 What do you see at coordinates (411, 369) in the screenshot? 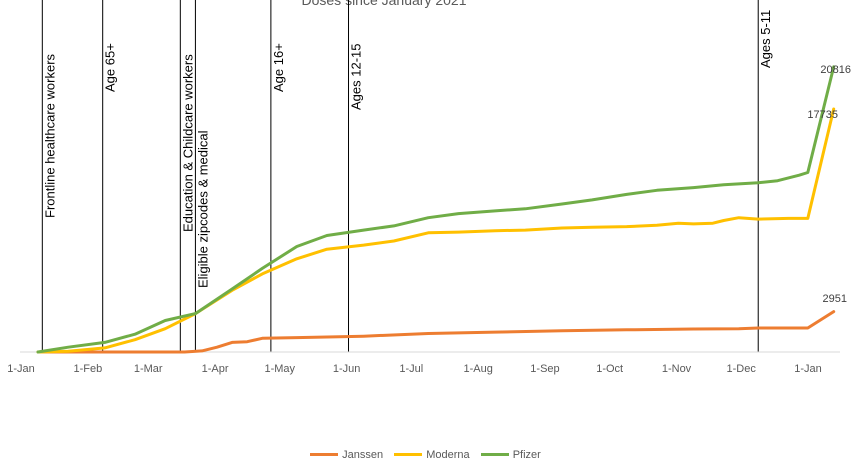
I see `x-tick-label: 1-Jul` at bounding box center [411, 369].